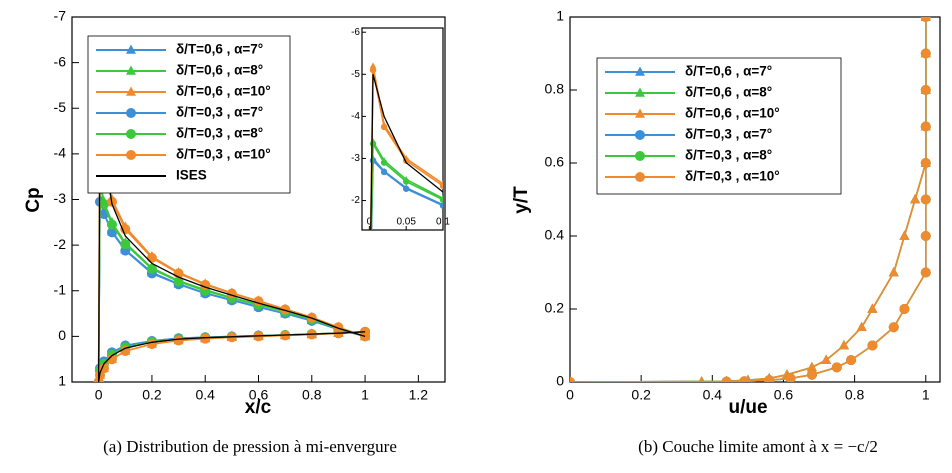 This screenshot has height=473, width=952. I want to click on y-tick-label: -7, so click(60, 16).